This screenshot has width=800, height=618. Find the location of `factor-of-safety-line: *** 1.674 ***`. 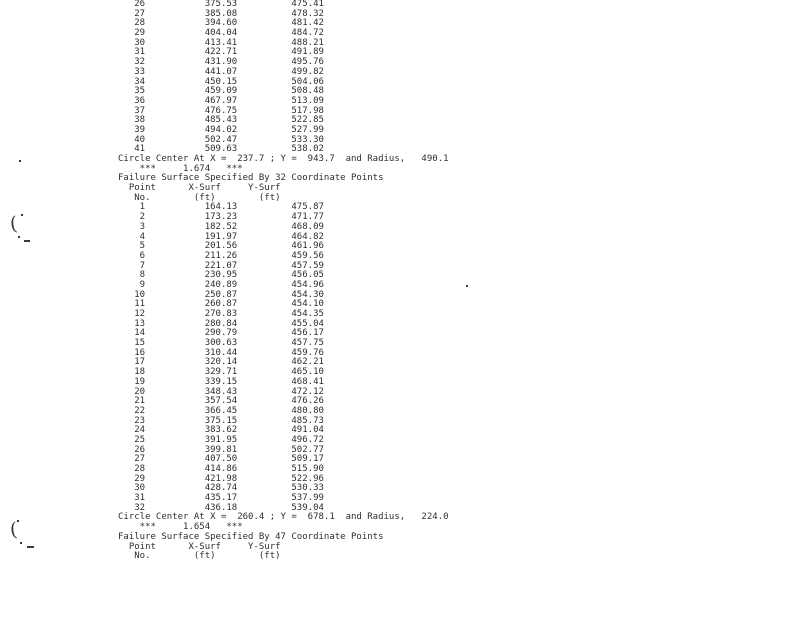

factor-of-safety-line: *** 1.674 *** is located at coordinates (180, 168).